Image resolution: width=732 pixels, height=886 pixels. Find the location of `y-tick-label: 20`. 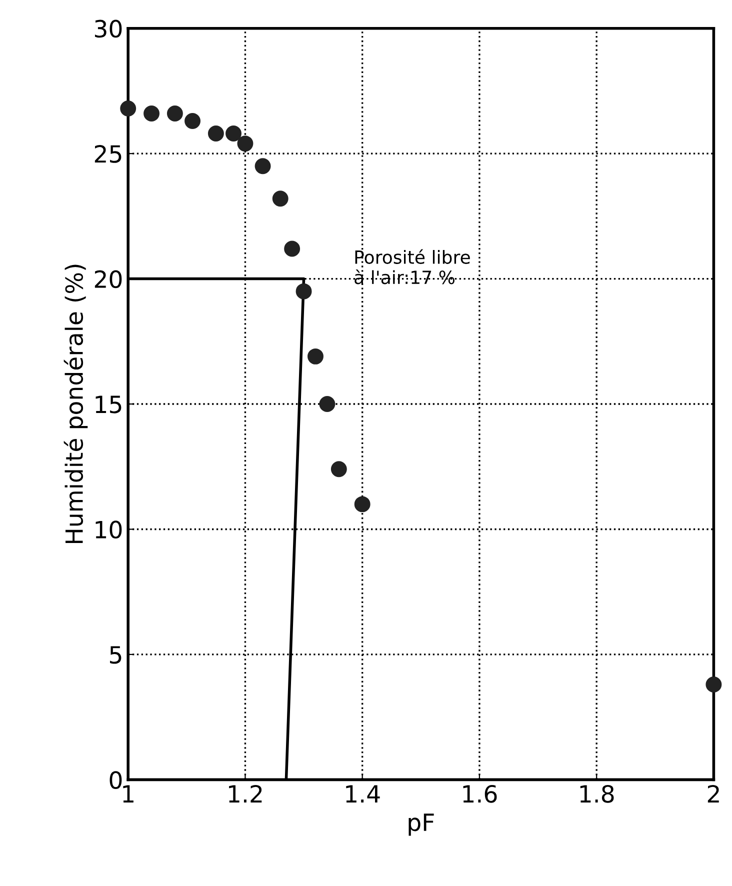

y-tick-label: 20 is located at coordinates (108, 279).